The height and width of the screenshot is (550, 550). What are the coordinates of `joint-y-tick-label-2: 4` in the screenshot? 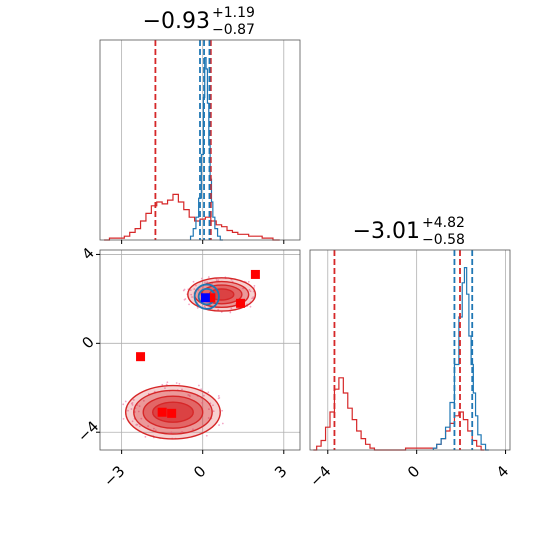 It's located at (87, 253).